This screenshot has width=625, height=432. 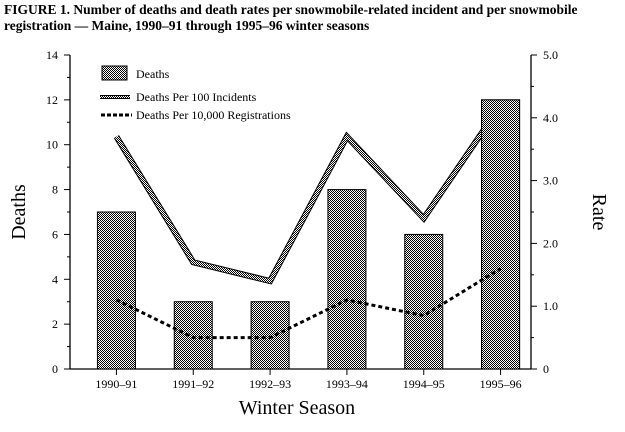 What do you see at coordinates (55, 190) in the screenshot?
I see `left-tick-label: 8` at bounding box center [55, 190].